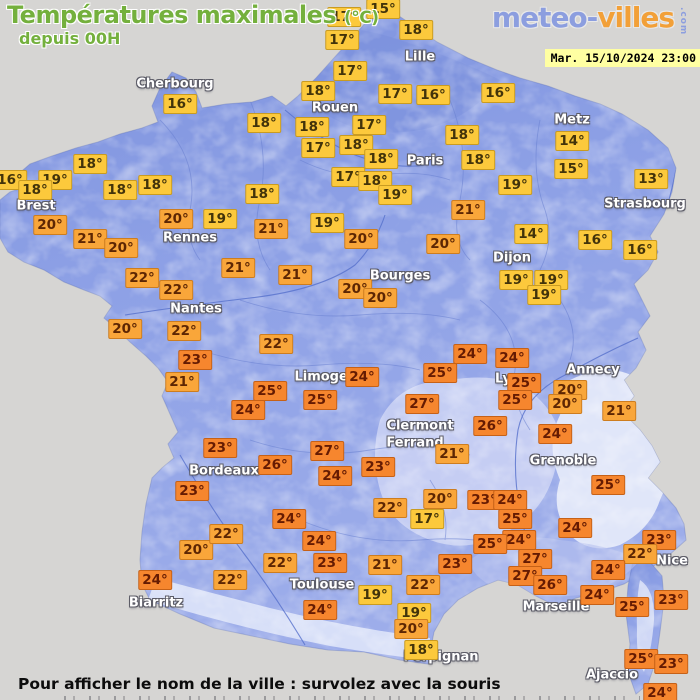  Describe the element at coordinates (572, 141) in the screenshot. I see `temp-label: 14°` at that location.